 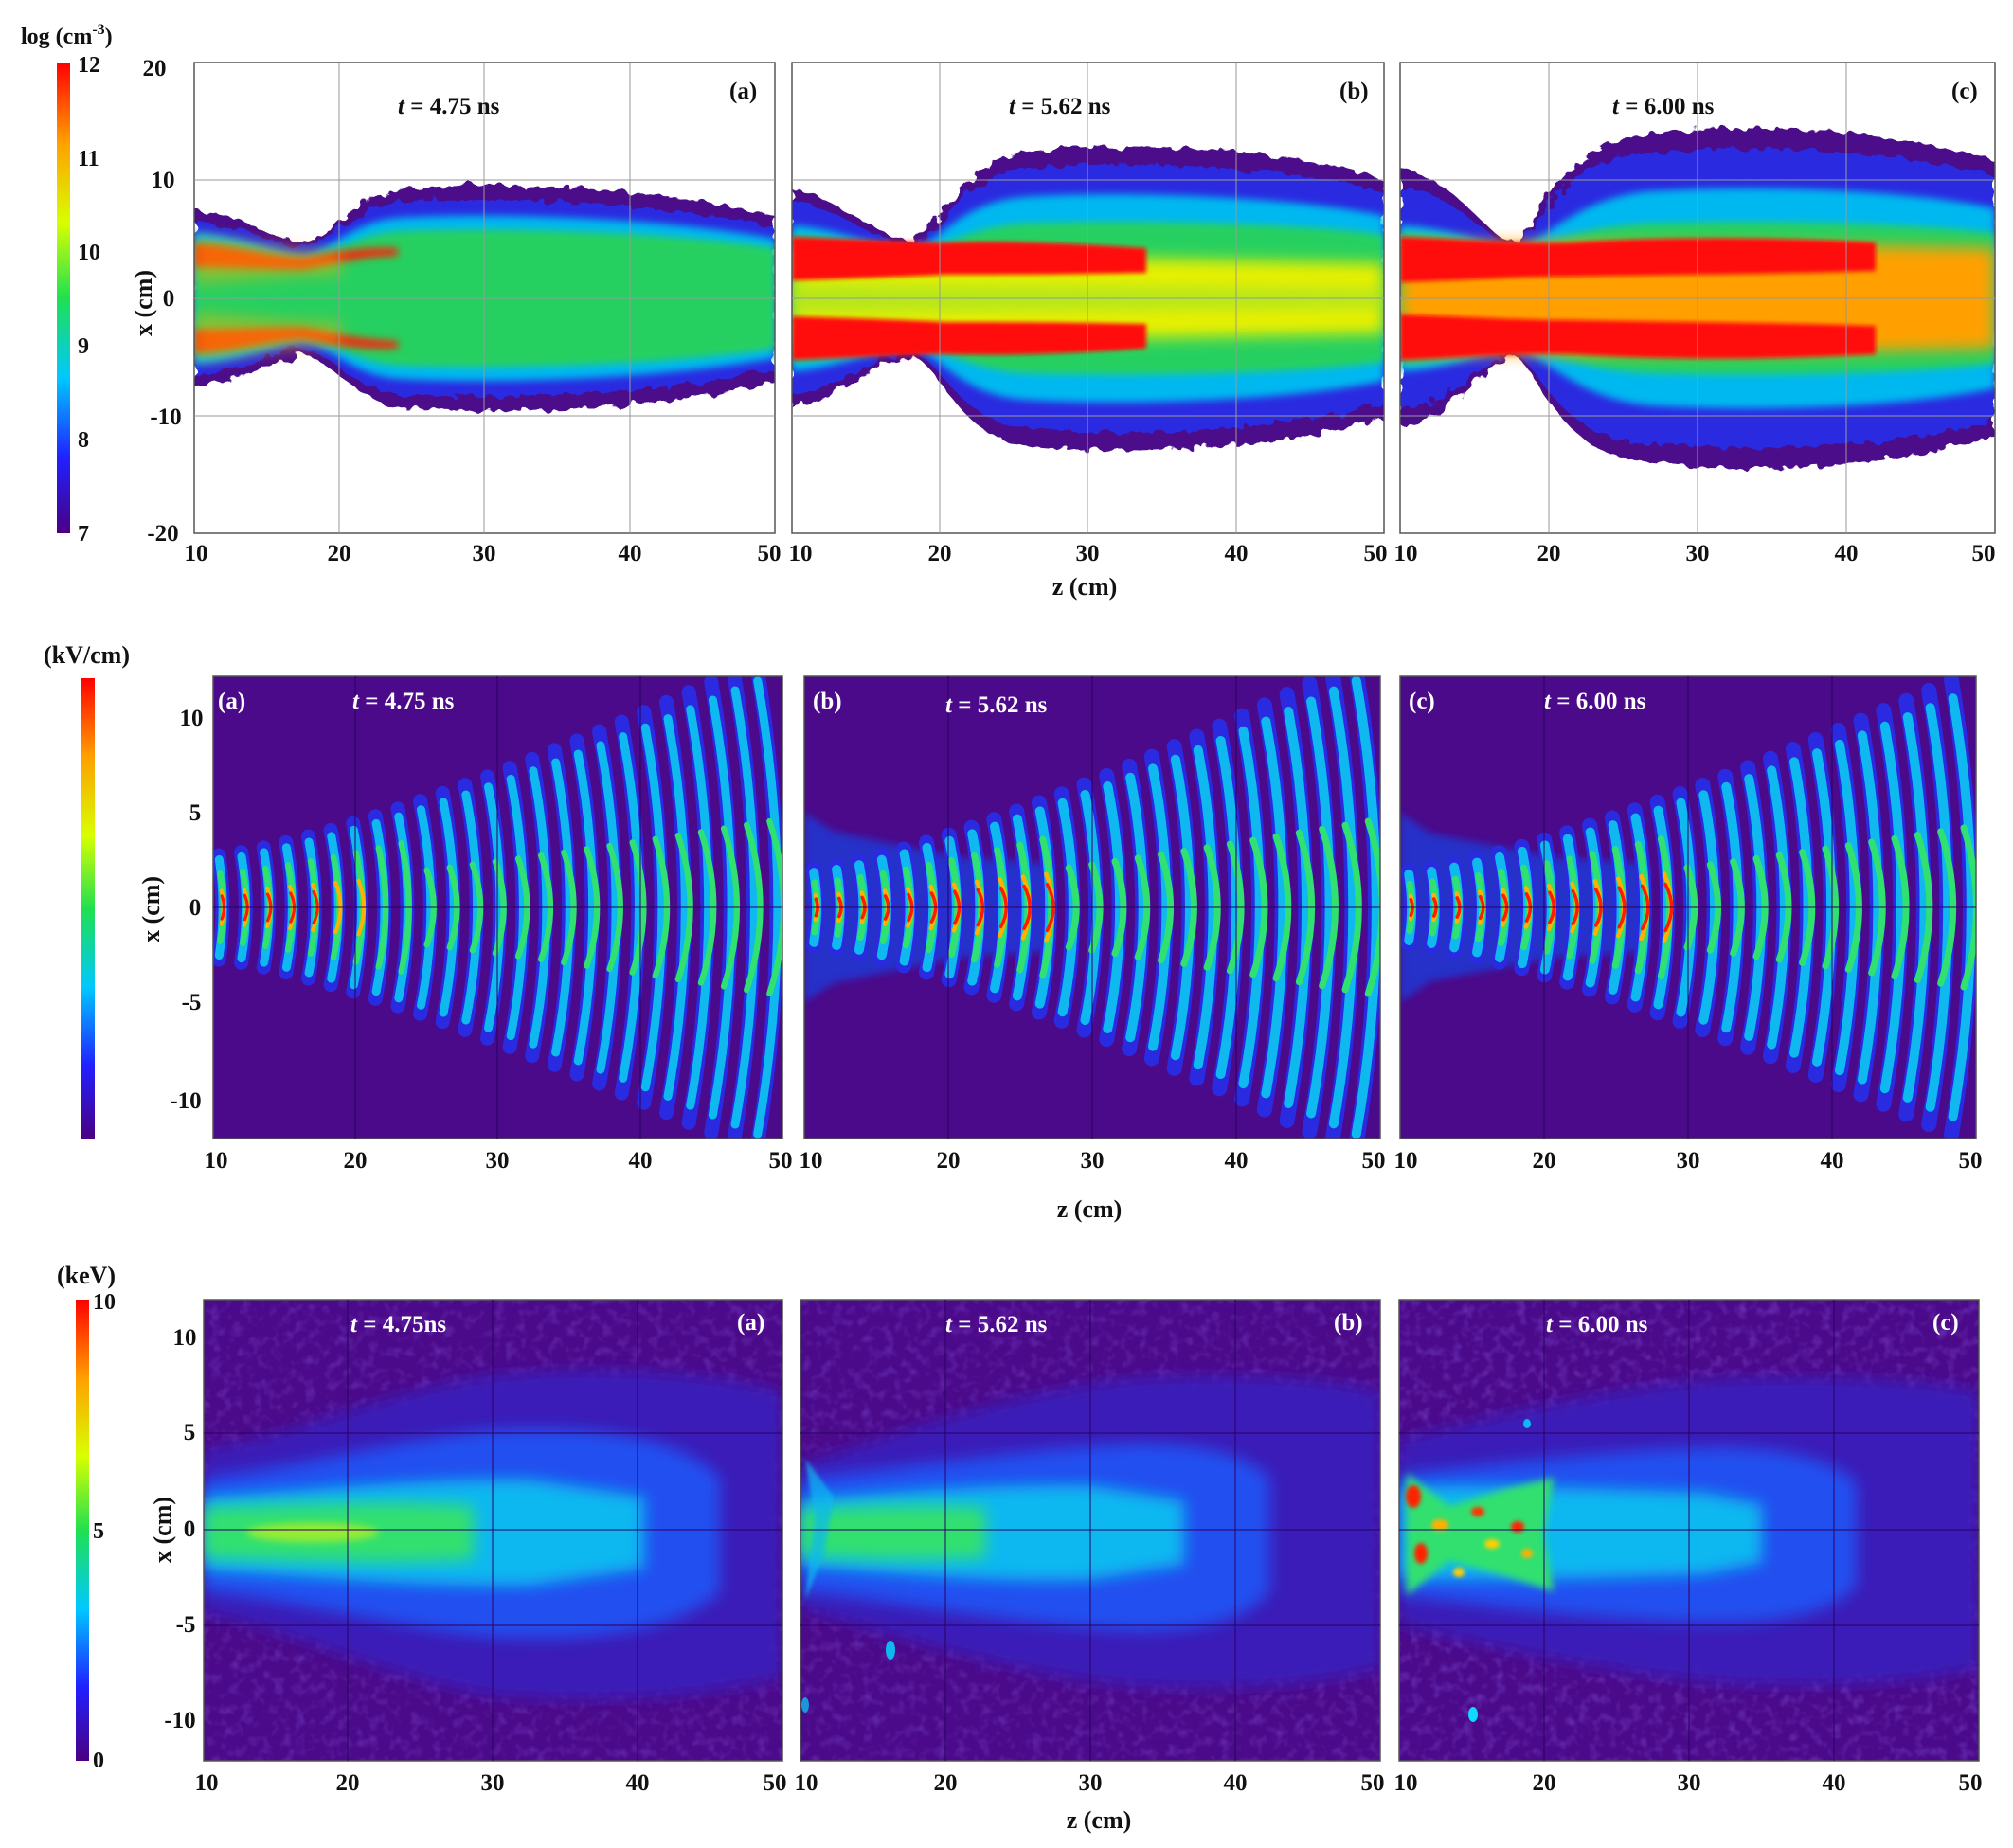 I want to click on field-b-x-tick: 20, so click(x=949, y=1161).